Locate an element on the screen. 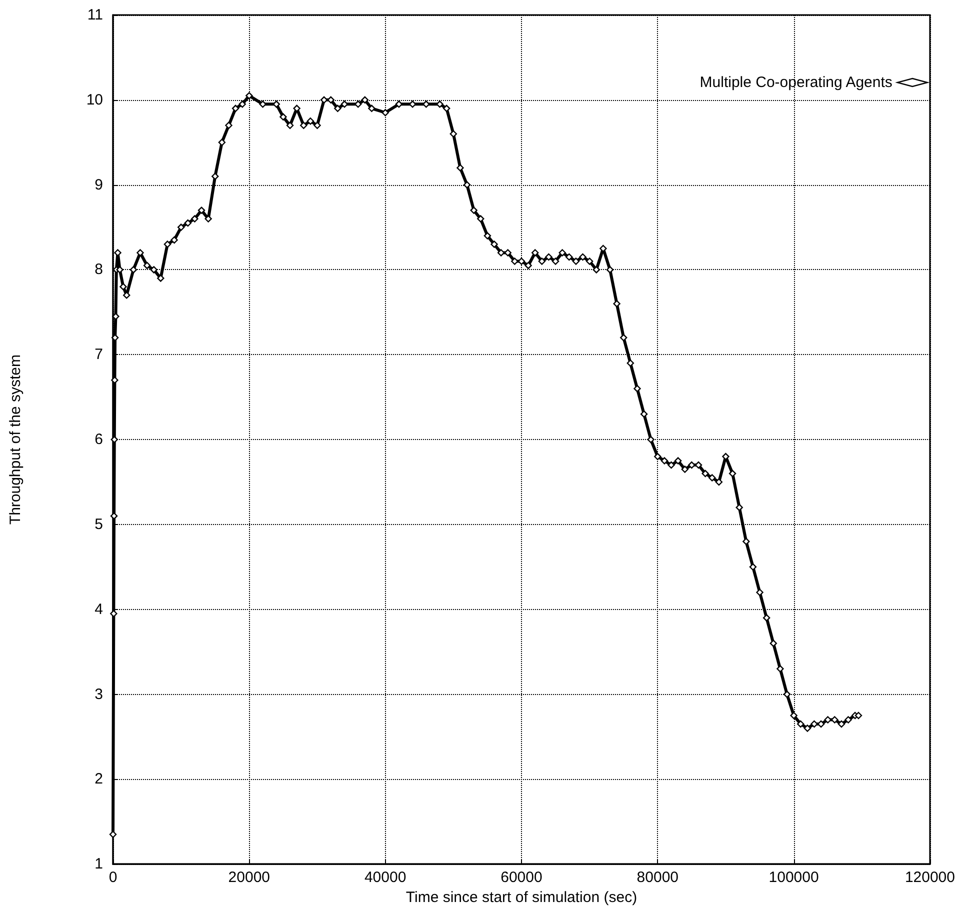 This screenshot has width=958, height=910. x-tick-label: 60000 is located at coordinates (521, 877).